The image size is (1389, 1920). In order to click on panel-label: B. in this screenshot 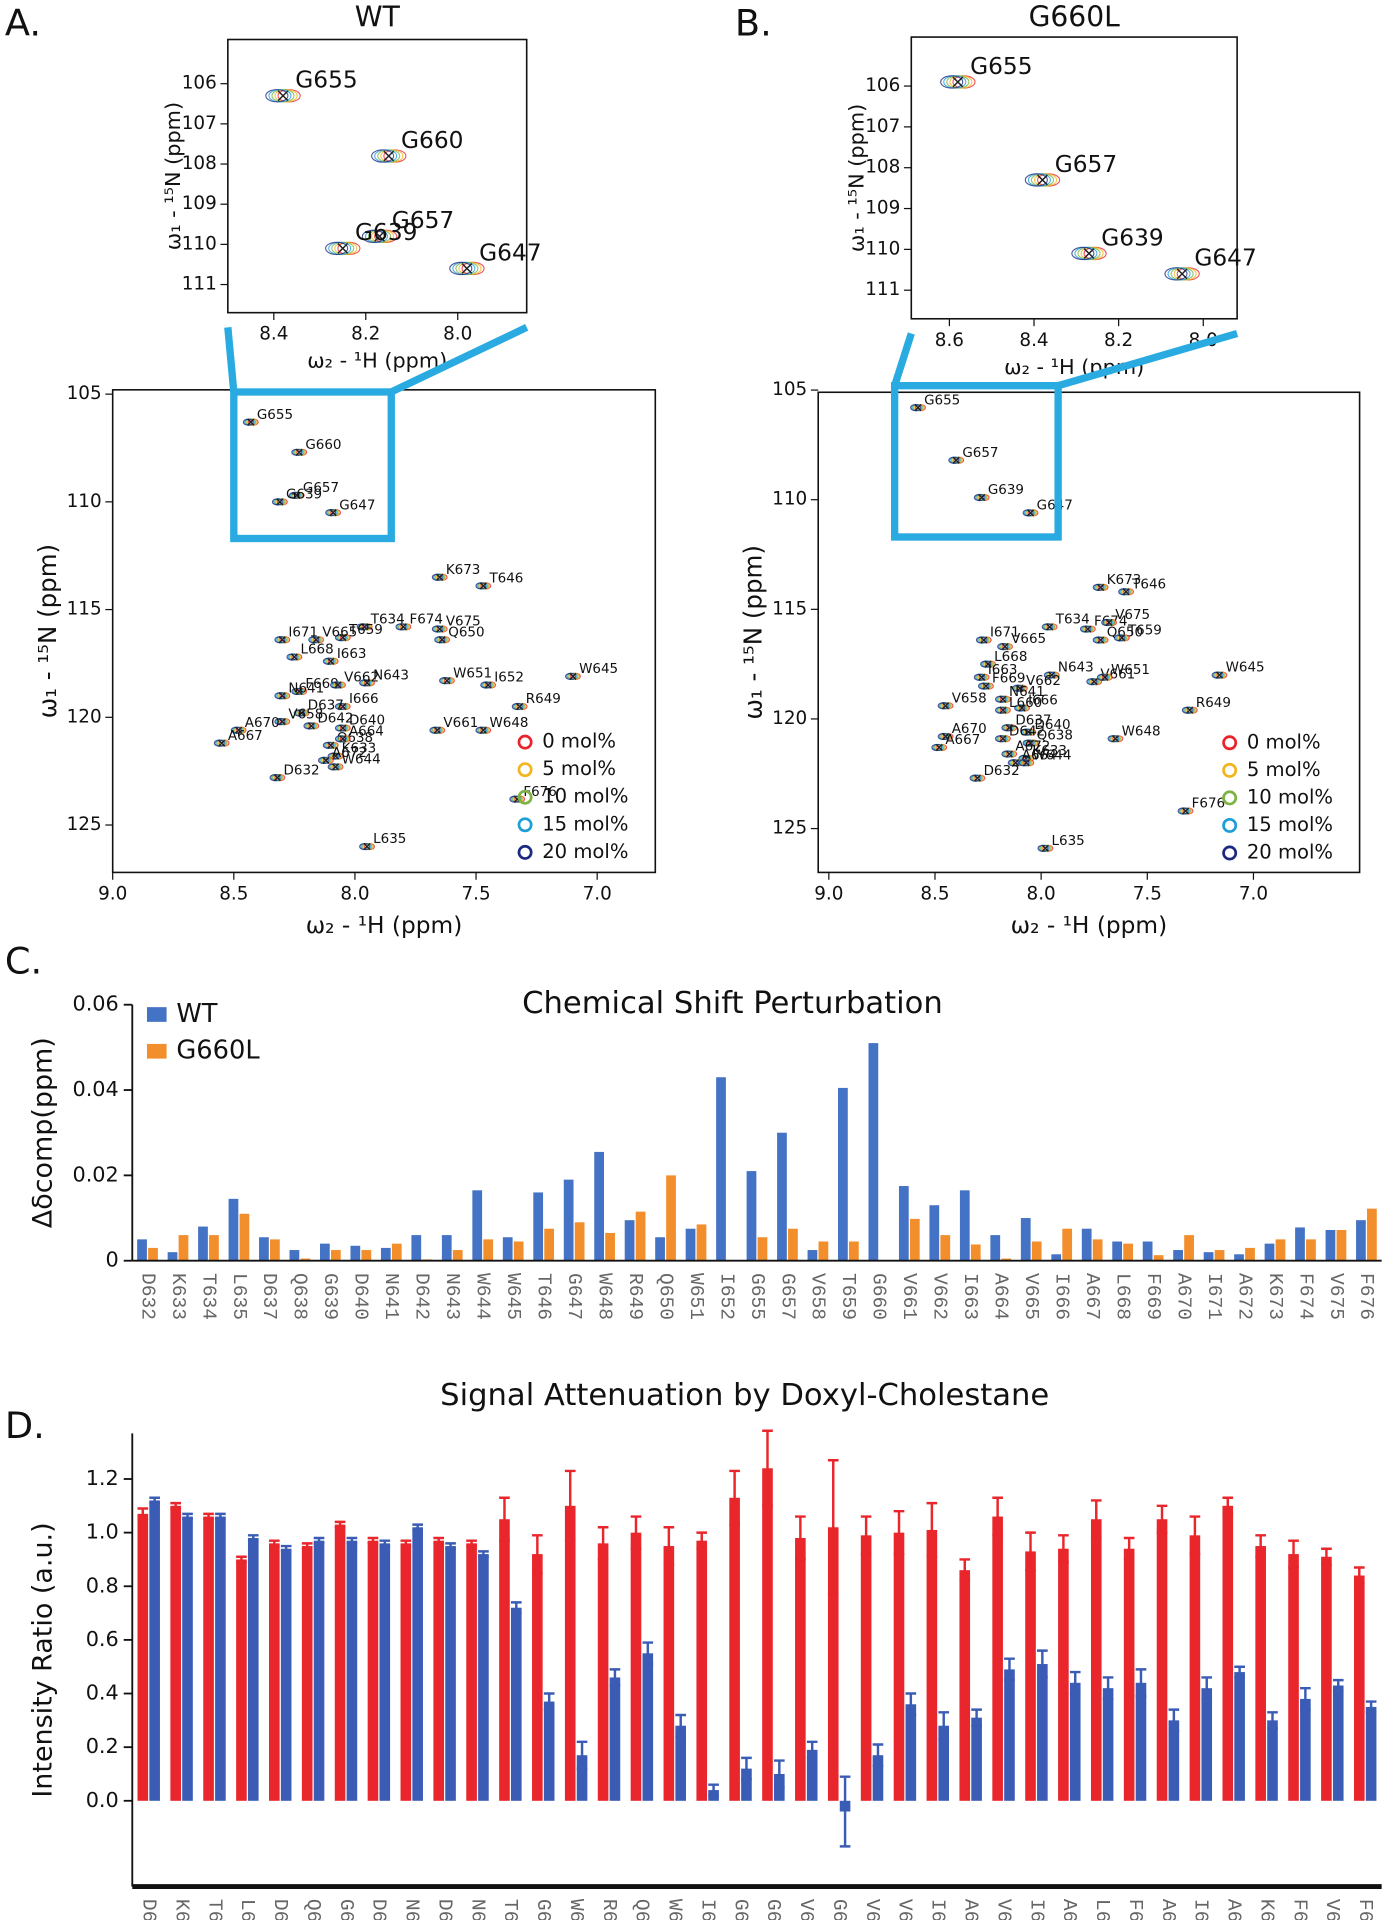, I will do `click(753, 22)`.